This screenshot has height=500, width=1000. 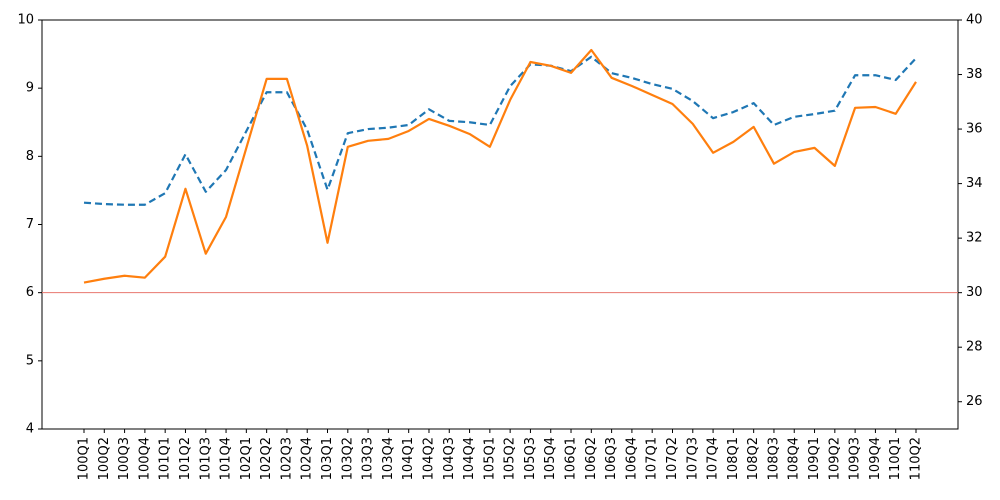 What do you see at coordinates (30, 88) in the screenshot?
I see `y-tick-label: 9` at bounding box center [30, 88].